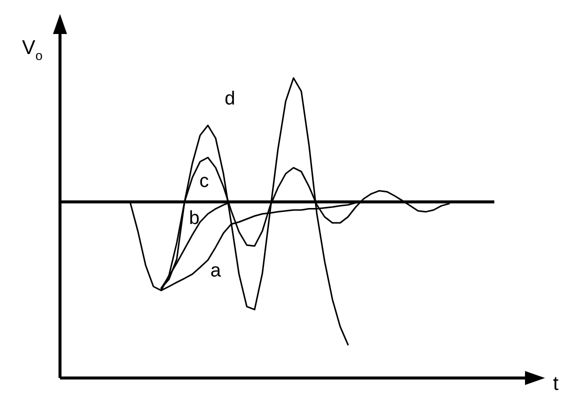 This screenshot has width=579, height=400. What do you see at coordinates (556, 384) in the screenshot?
I see `x-axis-title: t` at bounding box center [556, 384].